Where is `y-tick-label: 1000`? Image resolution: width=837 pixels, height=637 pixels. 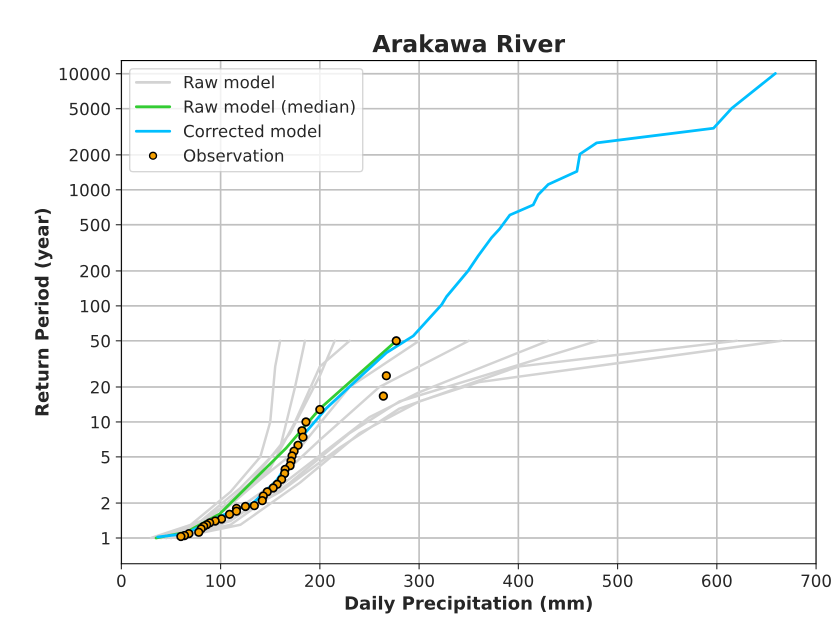 y-tick-label: 1000 is located at coordinates (90, 190).